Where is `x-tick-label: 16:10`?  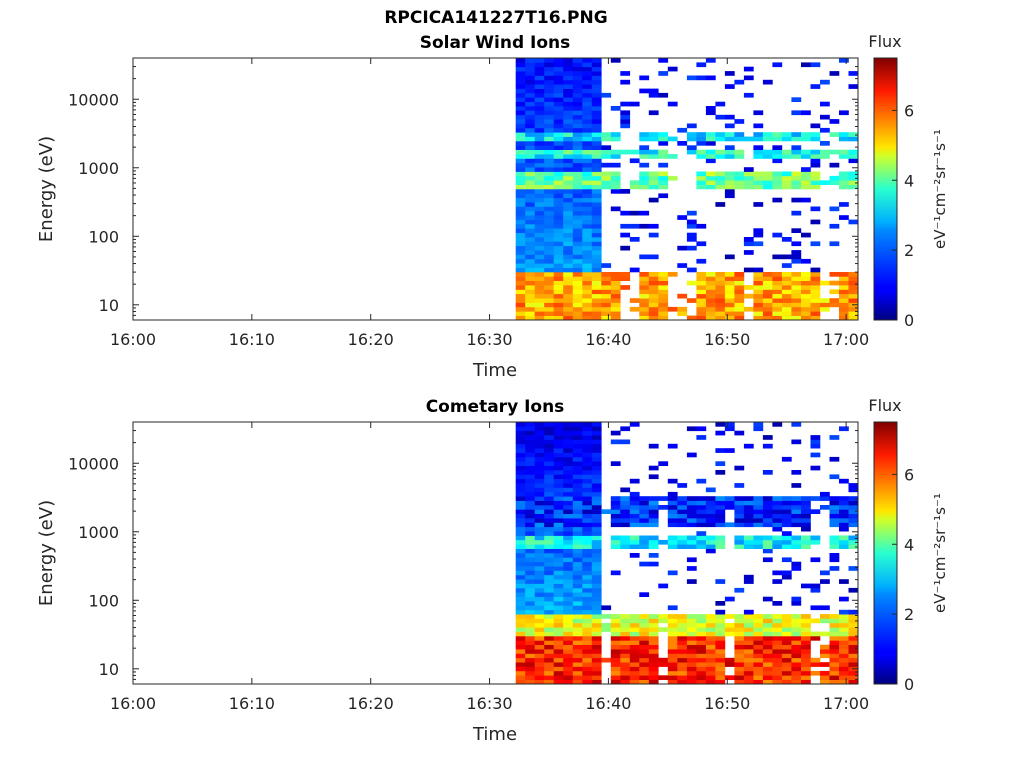
x-tick-label: 16:10 is located at coordinates (252, 703).